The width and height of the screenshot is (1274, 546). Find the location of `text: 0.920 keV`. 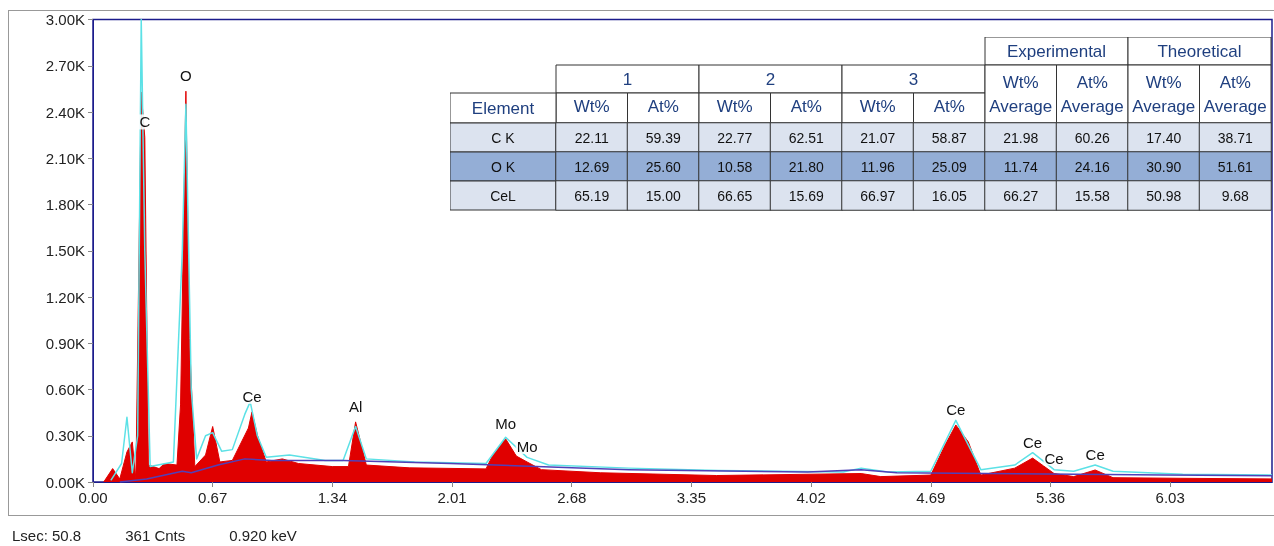

text: 0.920 keV is located at coordinates (263, 535).